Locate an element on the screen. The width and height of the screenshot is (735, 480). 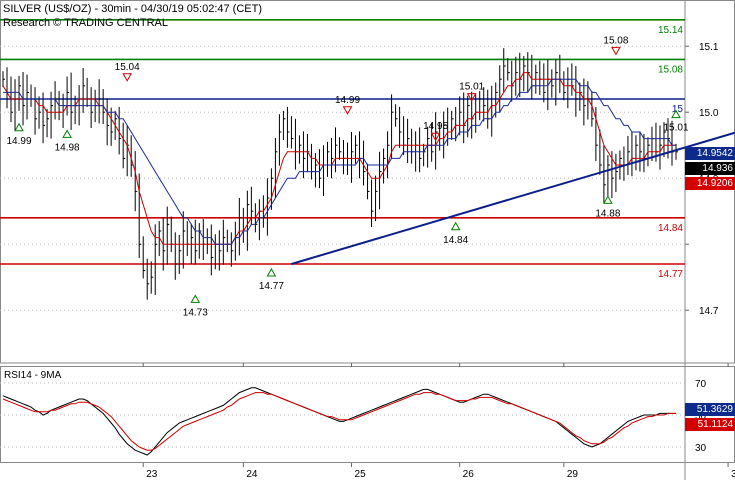
price-tag-ma-blue: 14.9542 is located at coordinates (710, 153).